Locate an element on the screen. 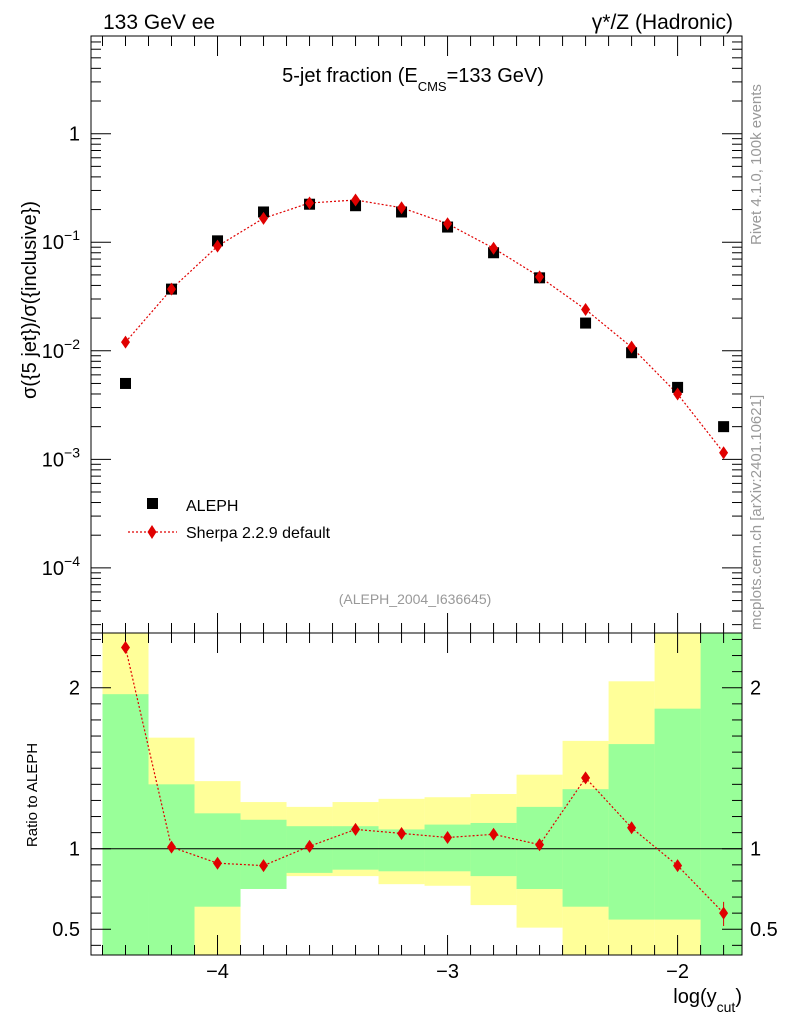 This screenshot has width=786, height=1024. source-citation-label: mcplots.cern.ch [arXiv:2401.10621] is located at coordinates (756, 512).